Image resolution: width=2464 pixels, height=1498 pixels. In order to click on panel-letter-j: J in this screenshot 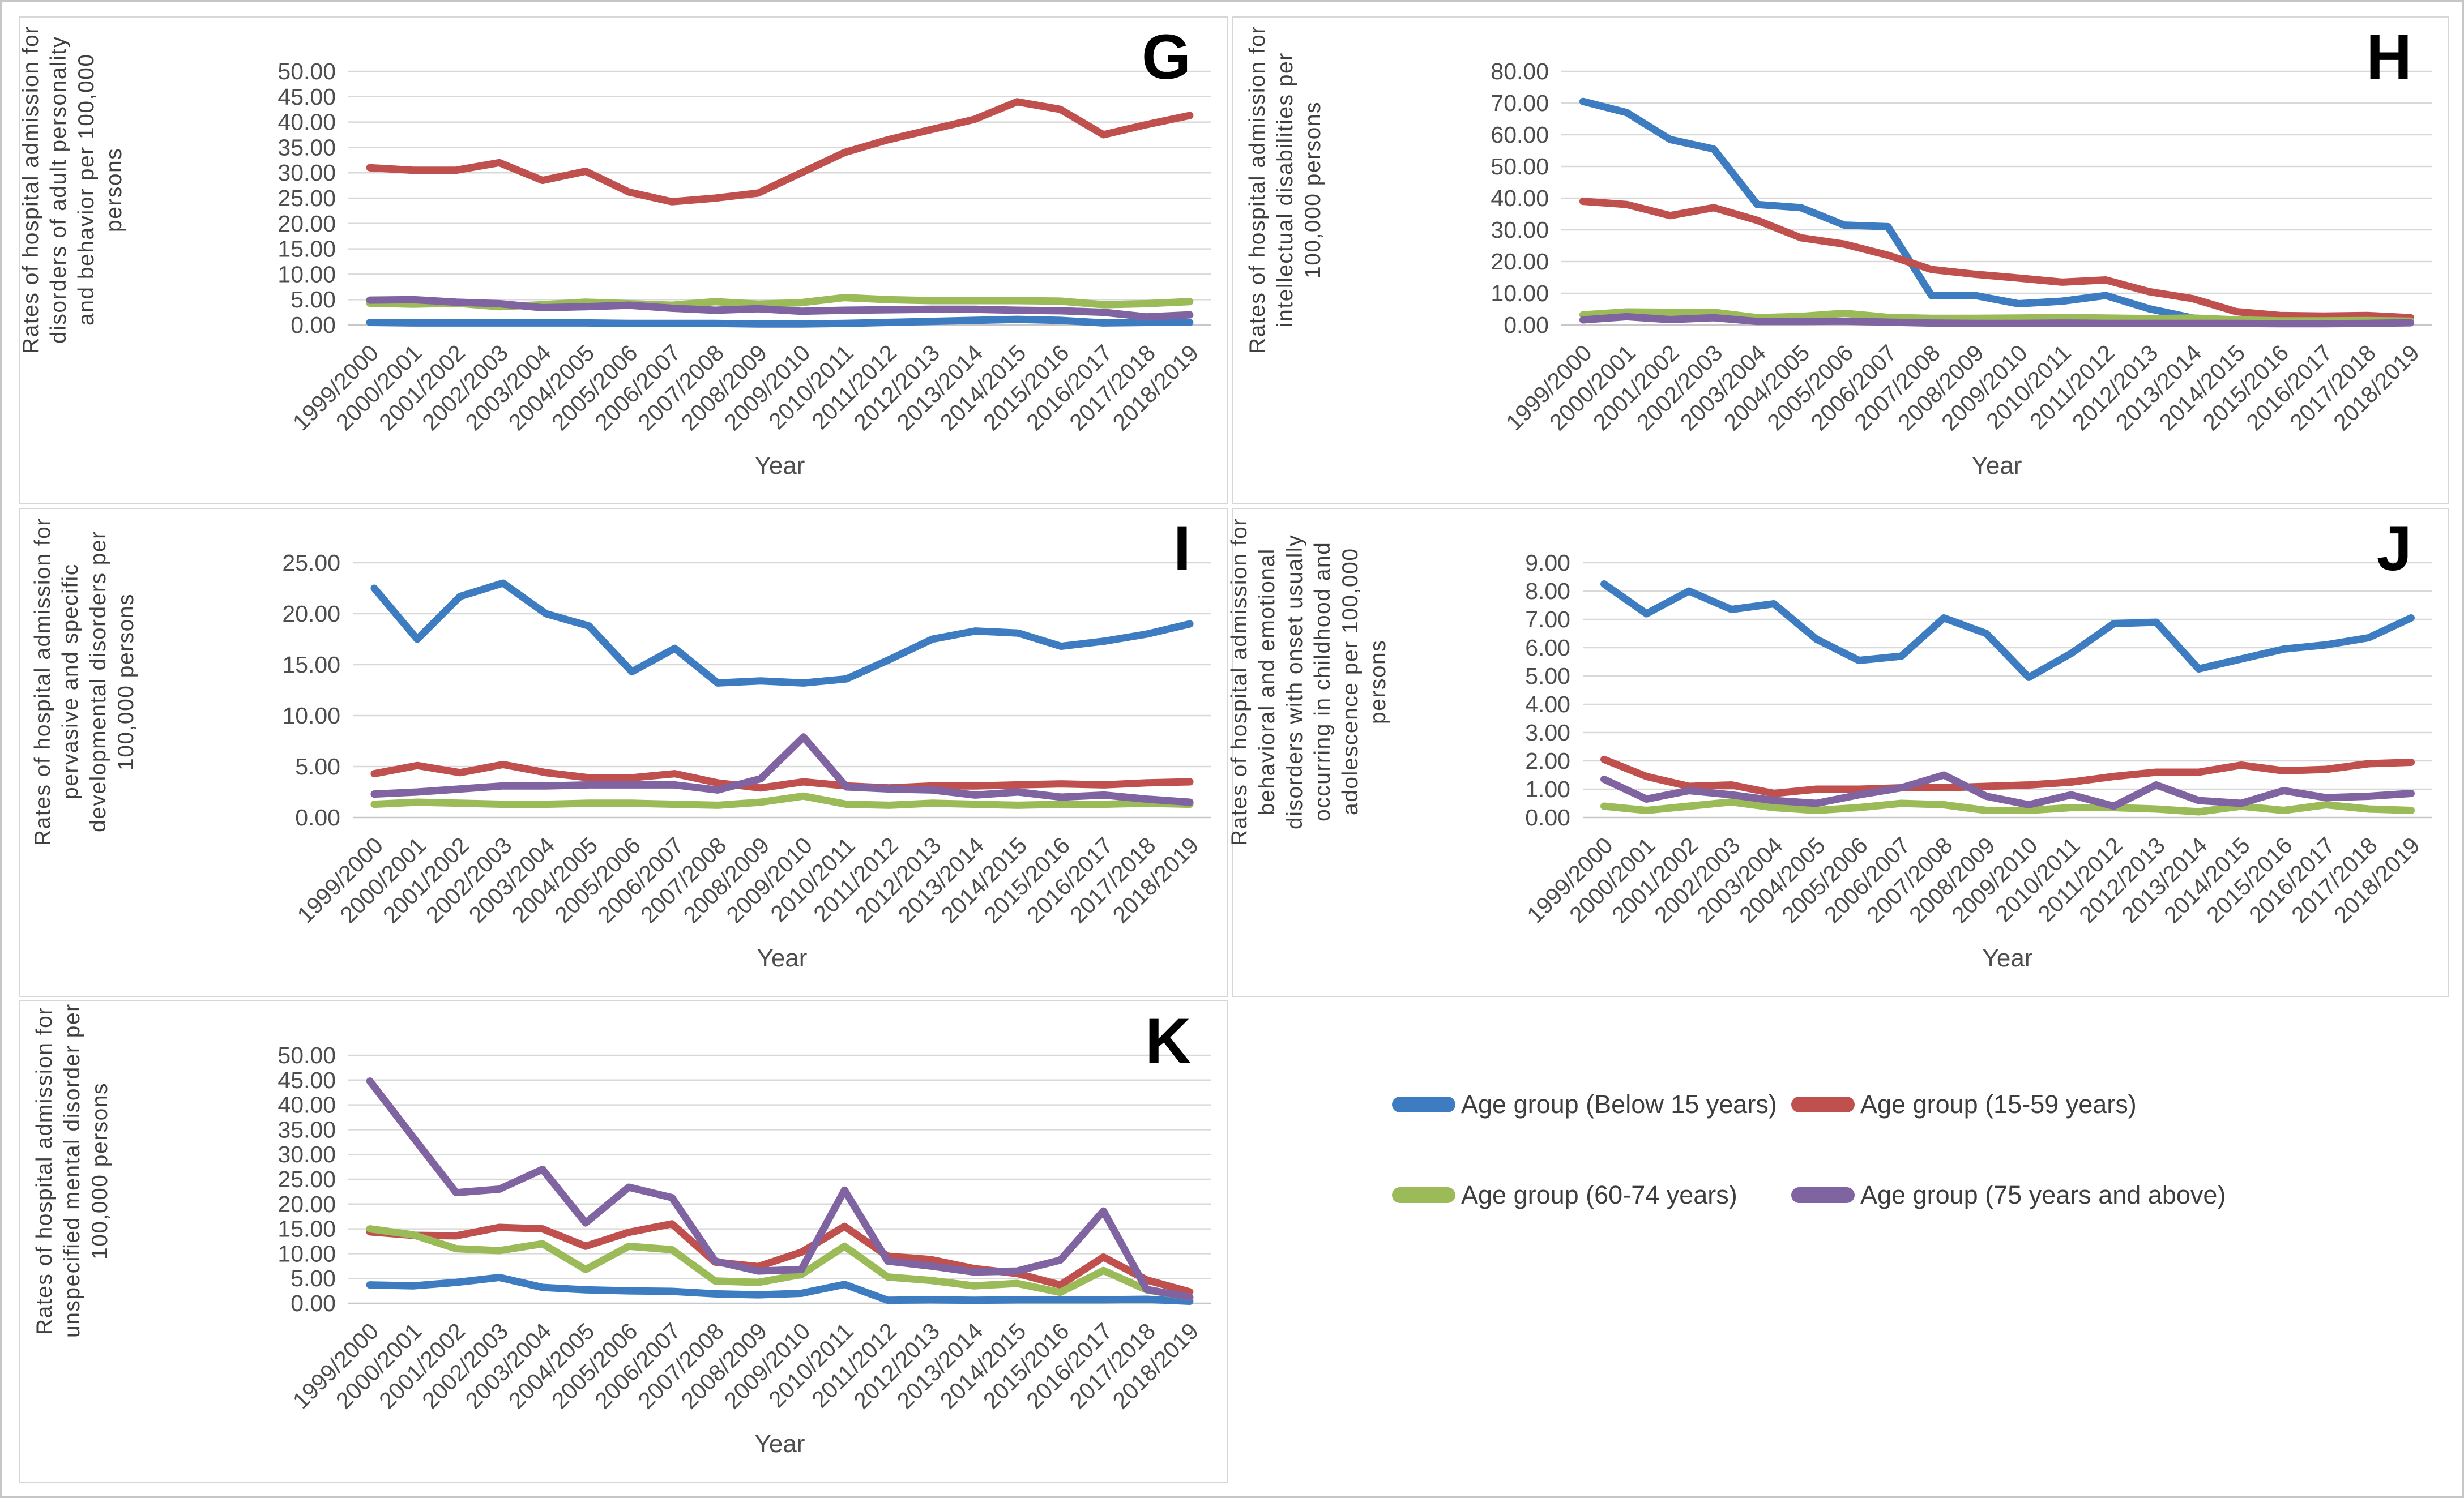, I will do `click(2394, 549)`.